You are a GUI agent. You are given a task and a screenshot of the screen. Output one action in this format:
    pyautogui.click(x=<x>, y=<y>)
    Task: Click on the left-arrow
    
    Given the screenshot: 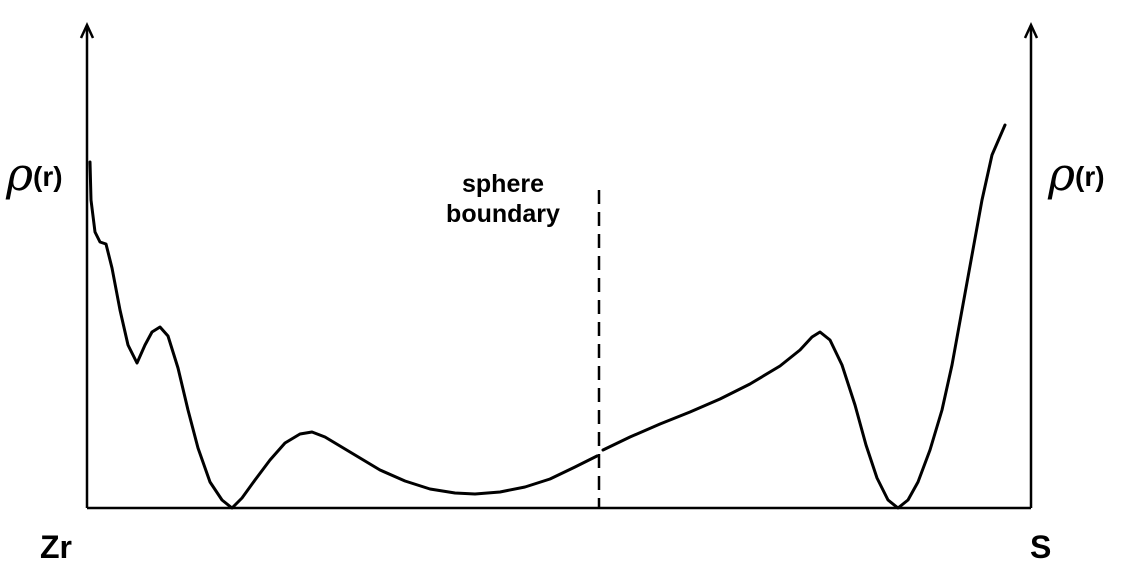 What is the action you would take?
    pyautogui.click(x=87, y=30)
    